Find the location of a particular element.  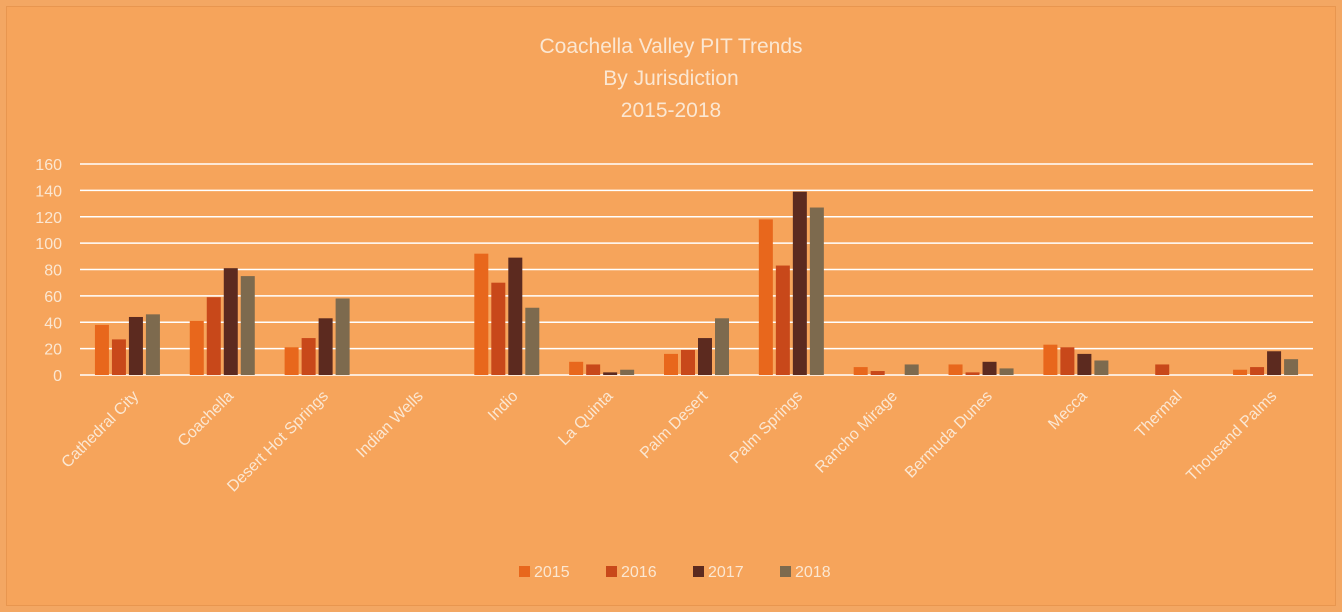

x-tick-label: Indio is located at coordinates (503, 406).